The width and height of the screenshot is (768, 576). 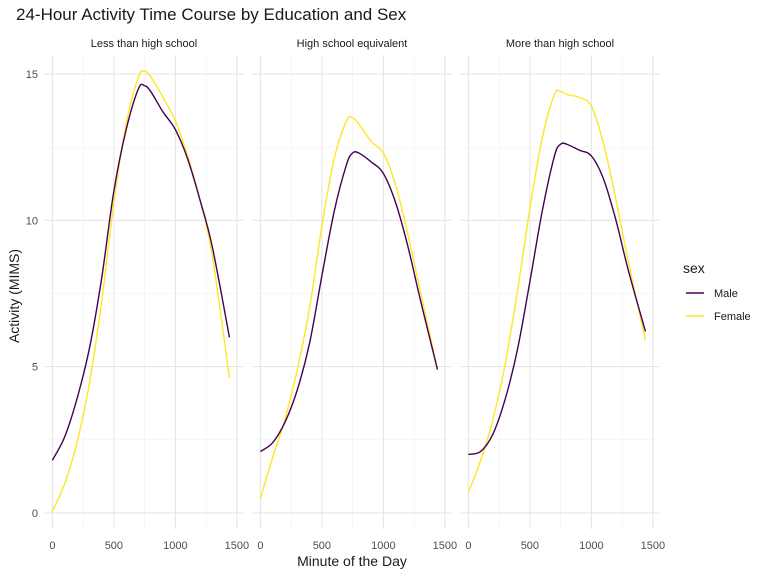 I want to click on x-axis-title: Minute of the Day, so click(x=352, y=561).